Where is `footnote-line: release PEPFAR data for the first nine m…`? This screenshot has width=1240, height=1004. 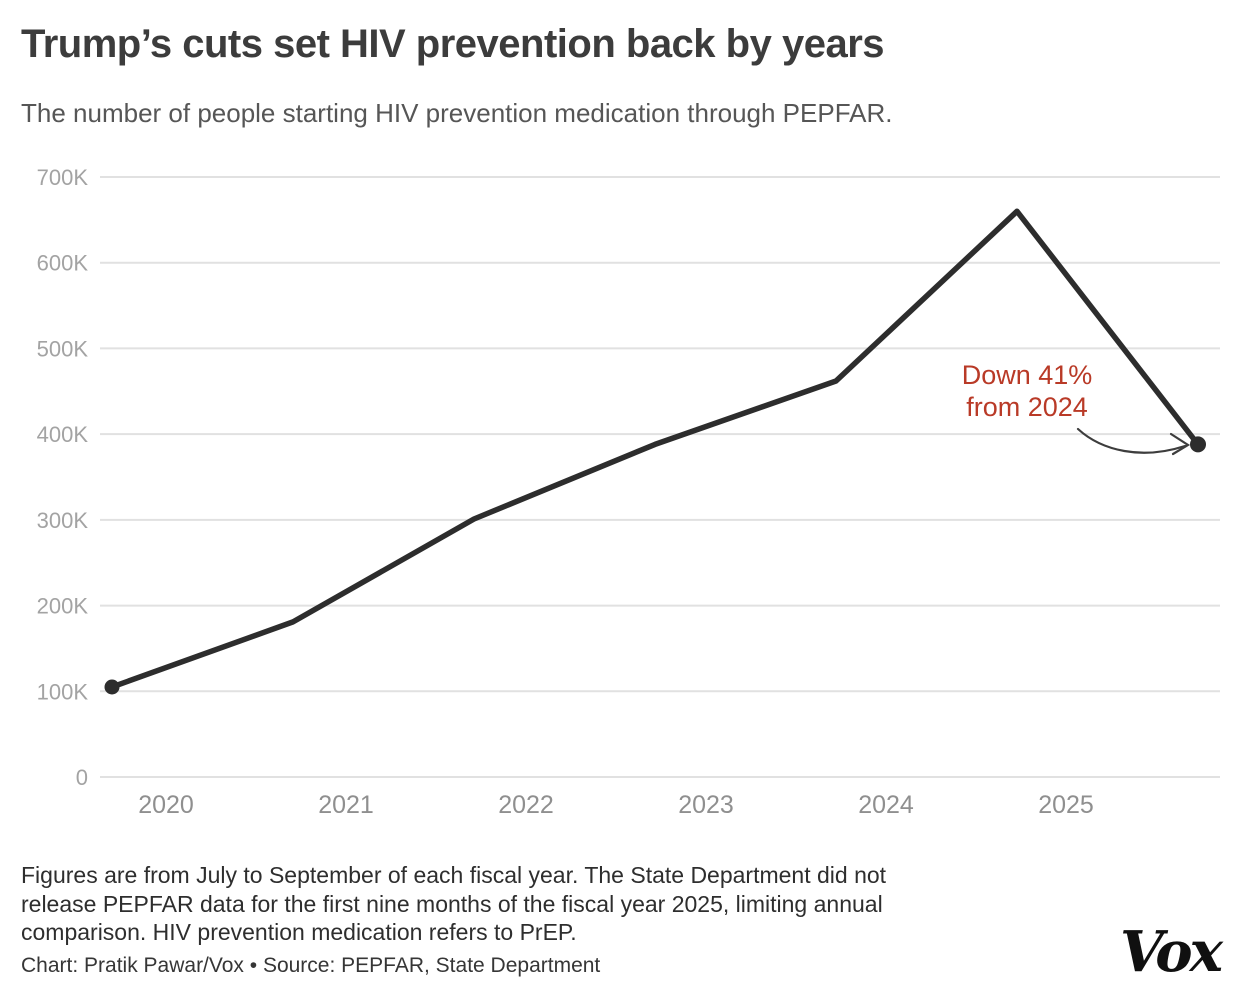
footnote-line: release PEPFAR data for the first nine m… is located at coordinates (452, 903).